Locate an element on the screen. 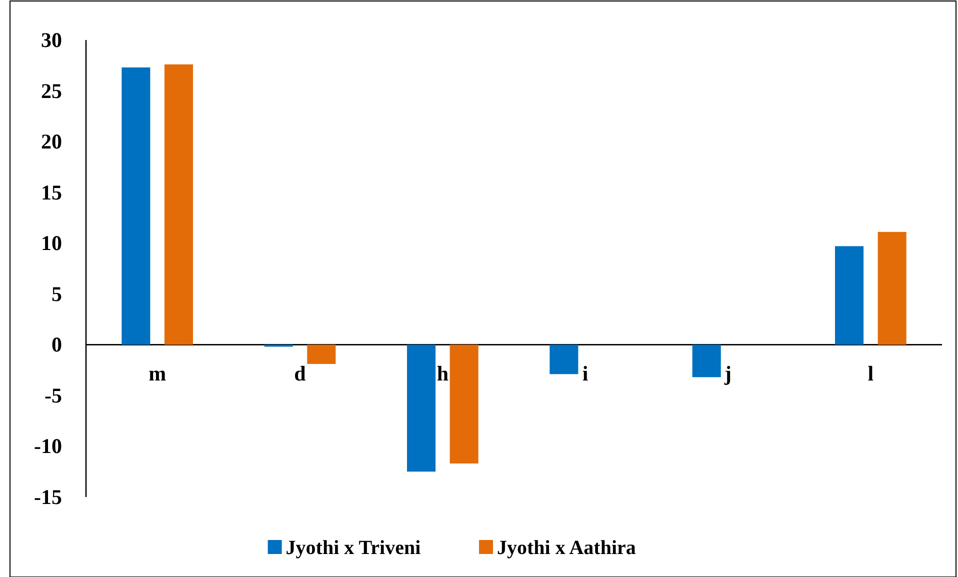 Image resolution: width=958 pixels, height=577 pixels. y-tick-label: 5 is located at coordinates (57, 294).